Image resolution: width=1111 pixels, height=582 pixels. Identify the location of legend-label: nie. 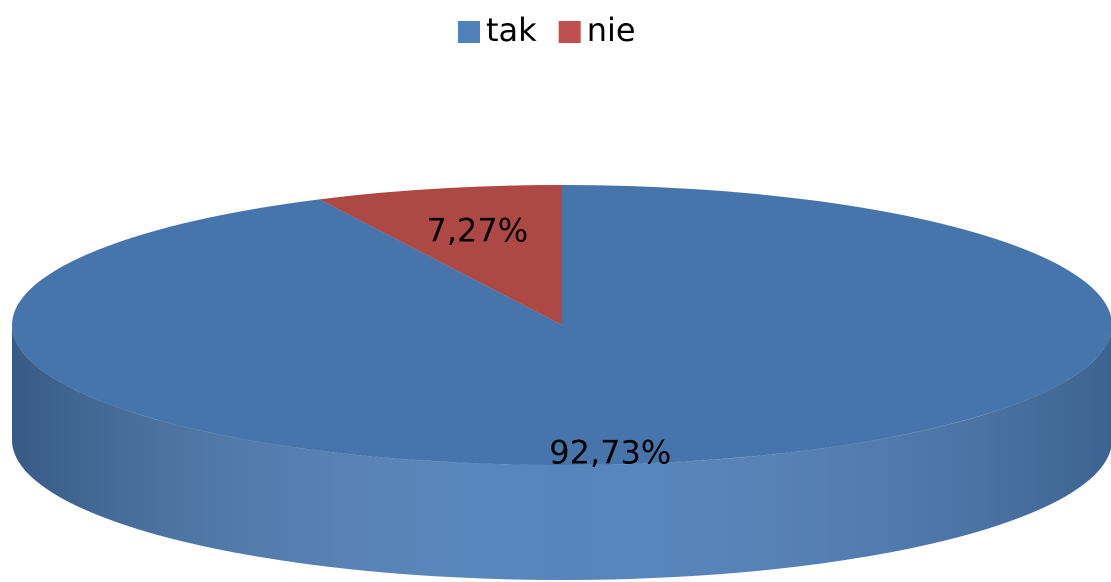
(611, 30).